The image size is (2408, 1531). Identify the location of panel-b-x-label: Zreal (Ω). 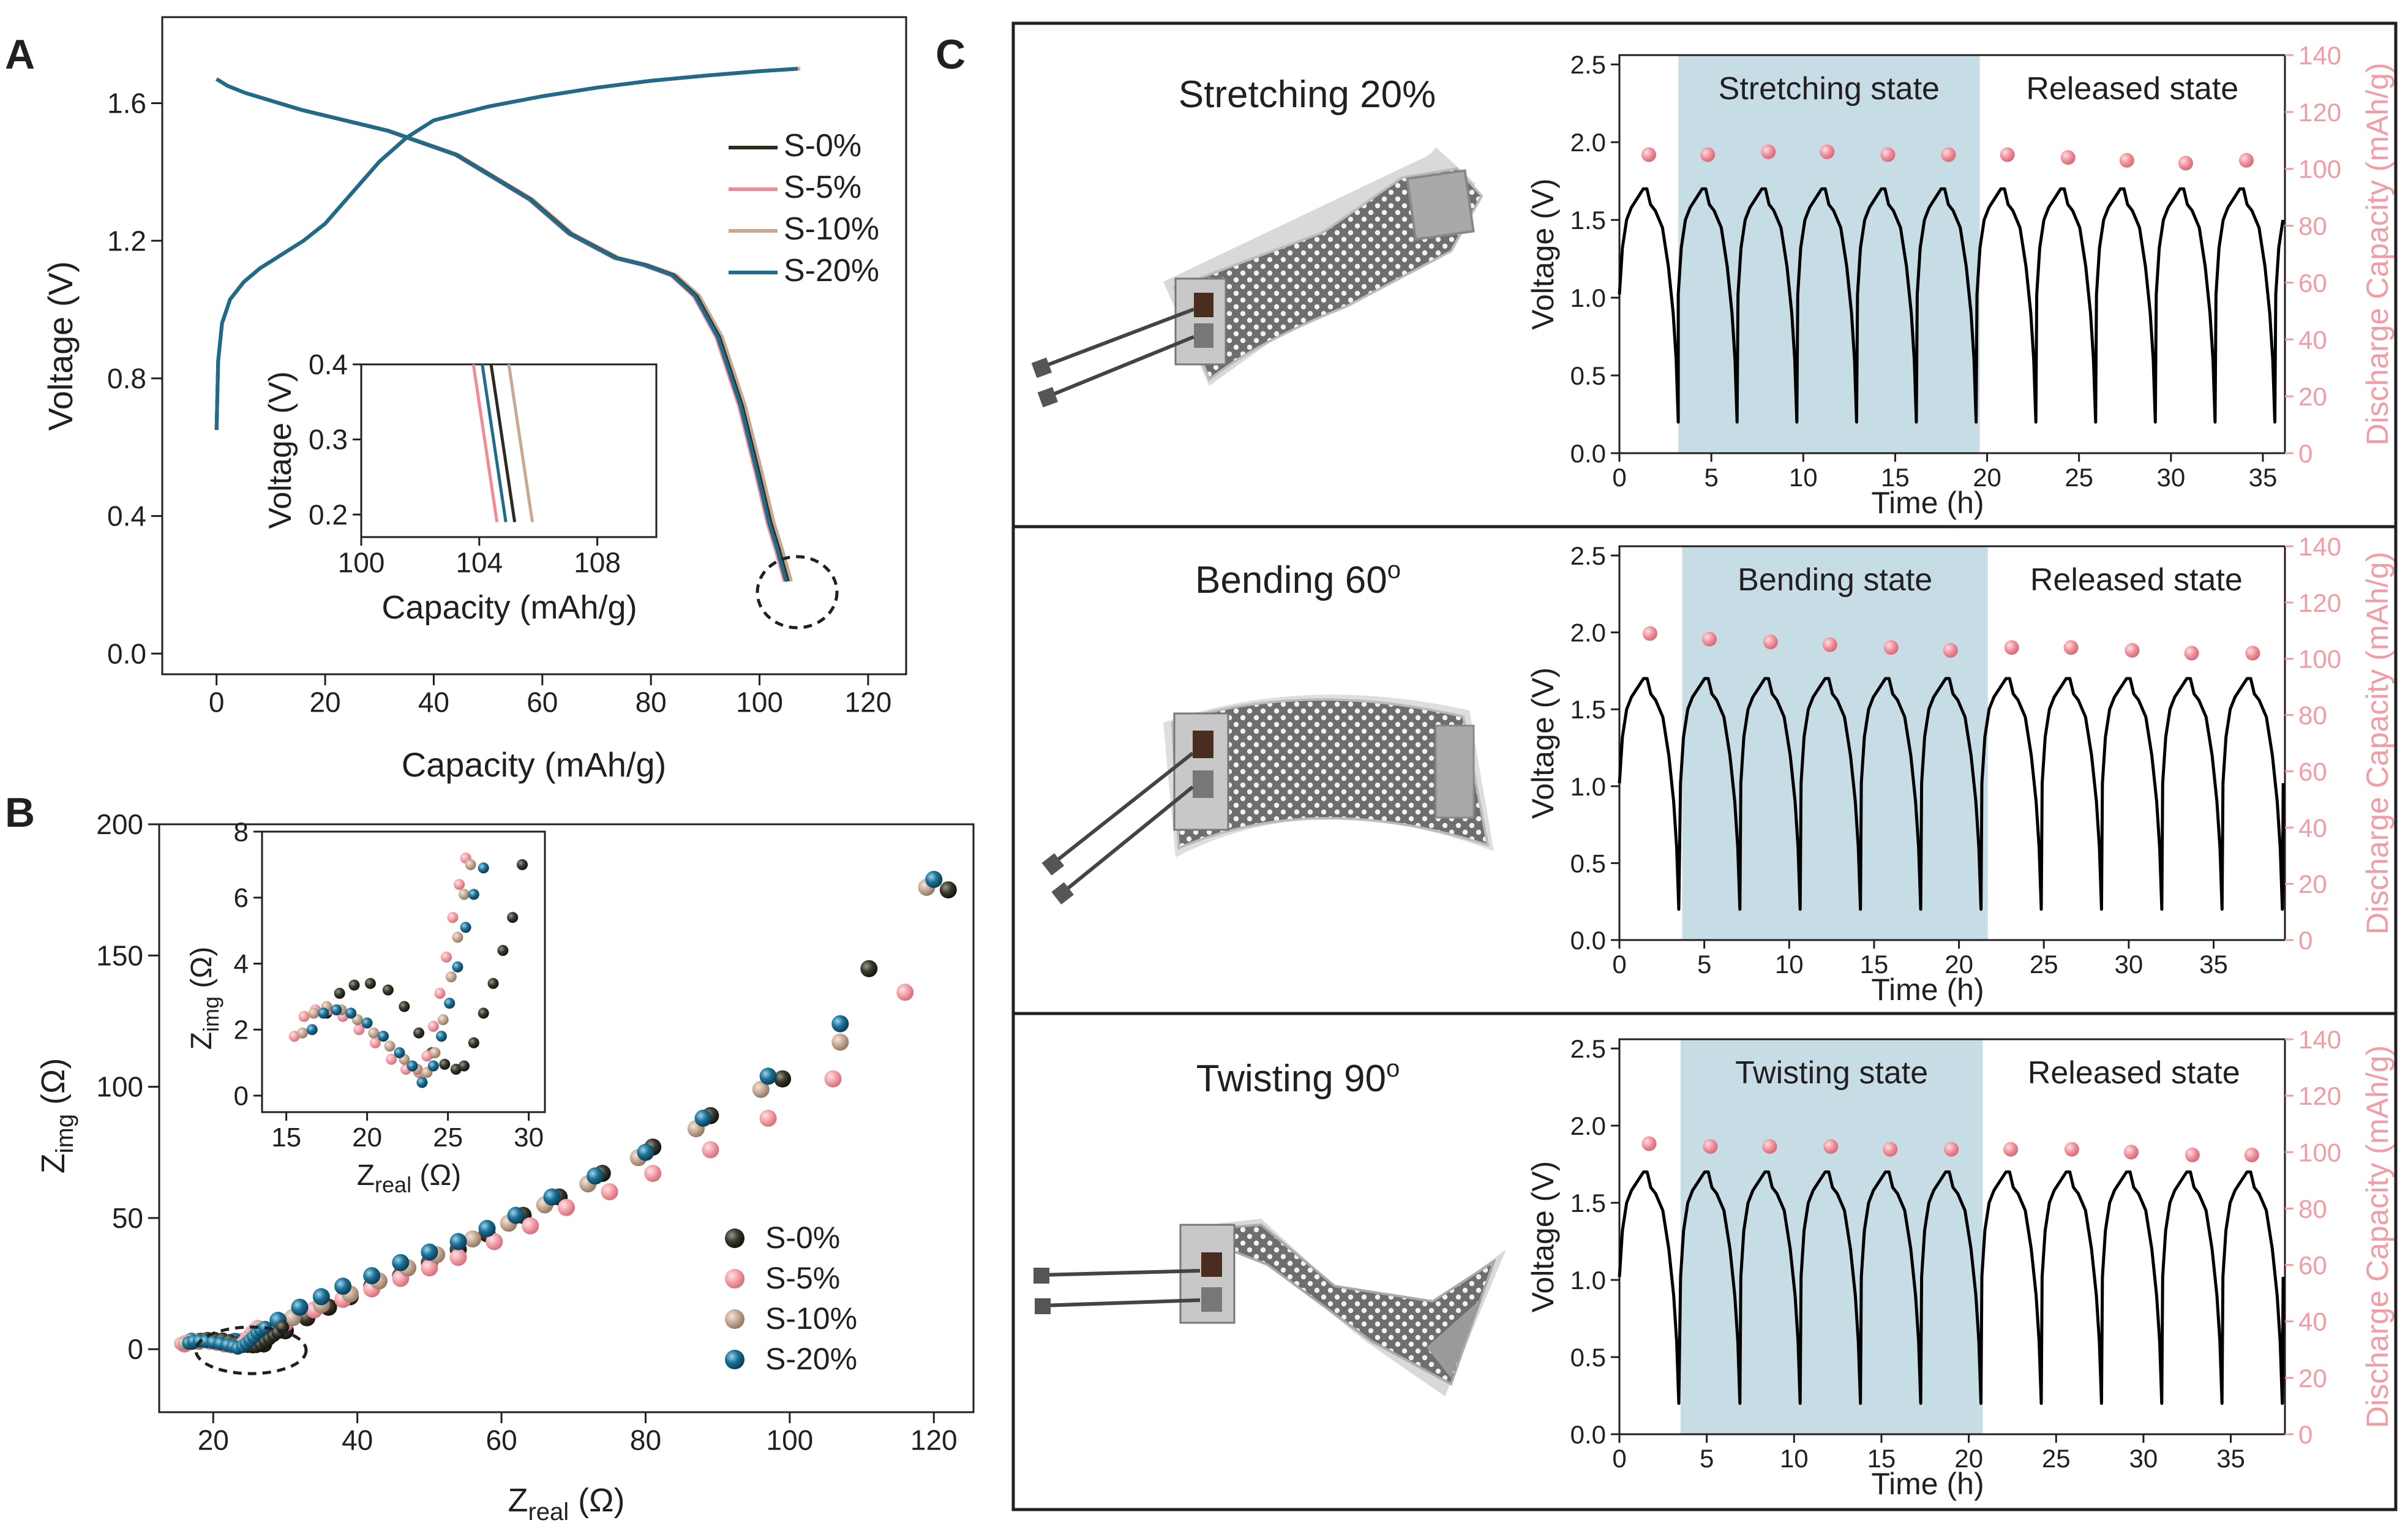
(566, 1504).